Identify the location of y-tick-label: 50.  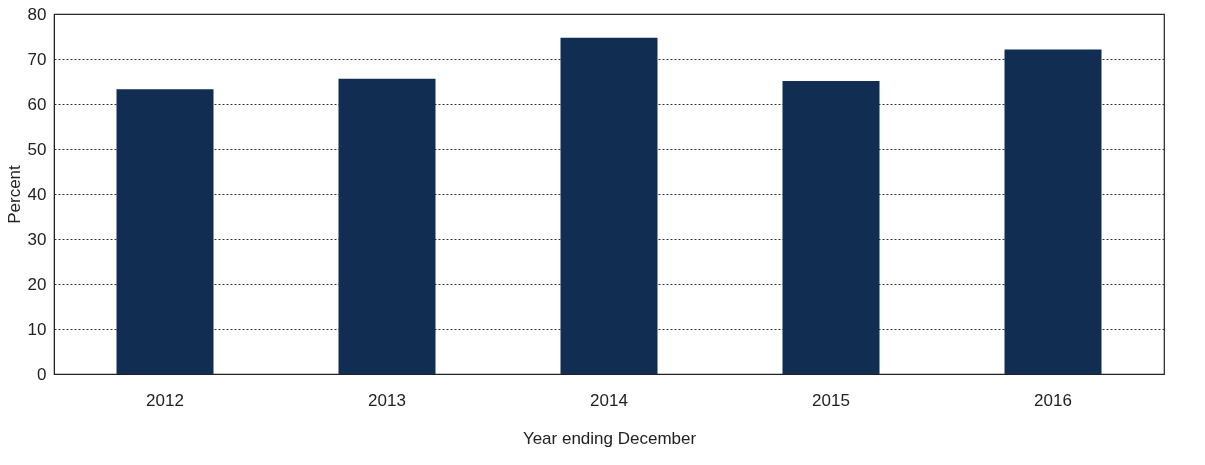
(37, 149).